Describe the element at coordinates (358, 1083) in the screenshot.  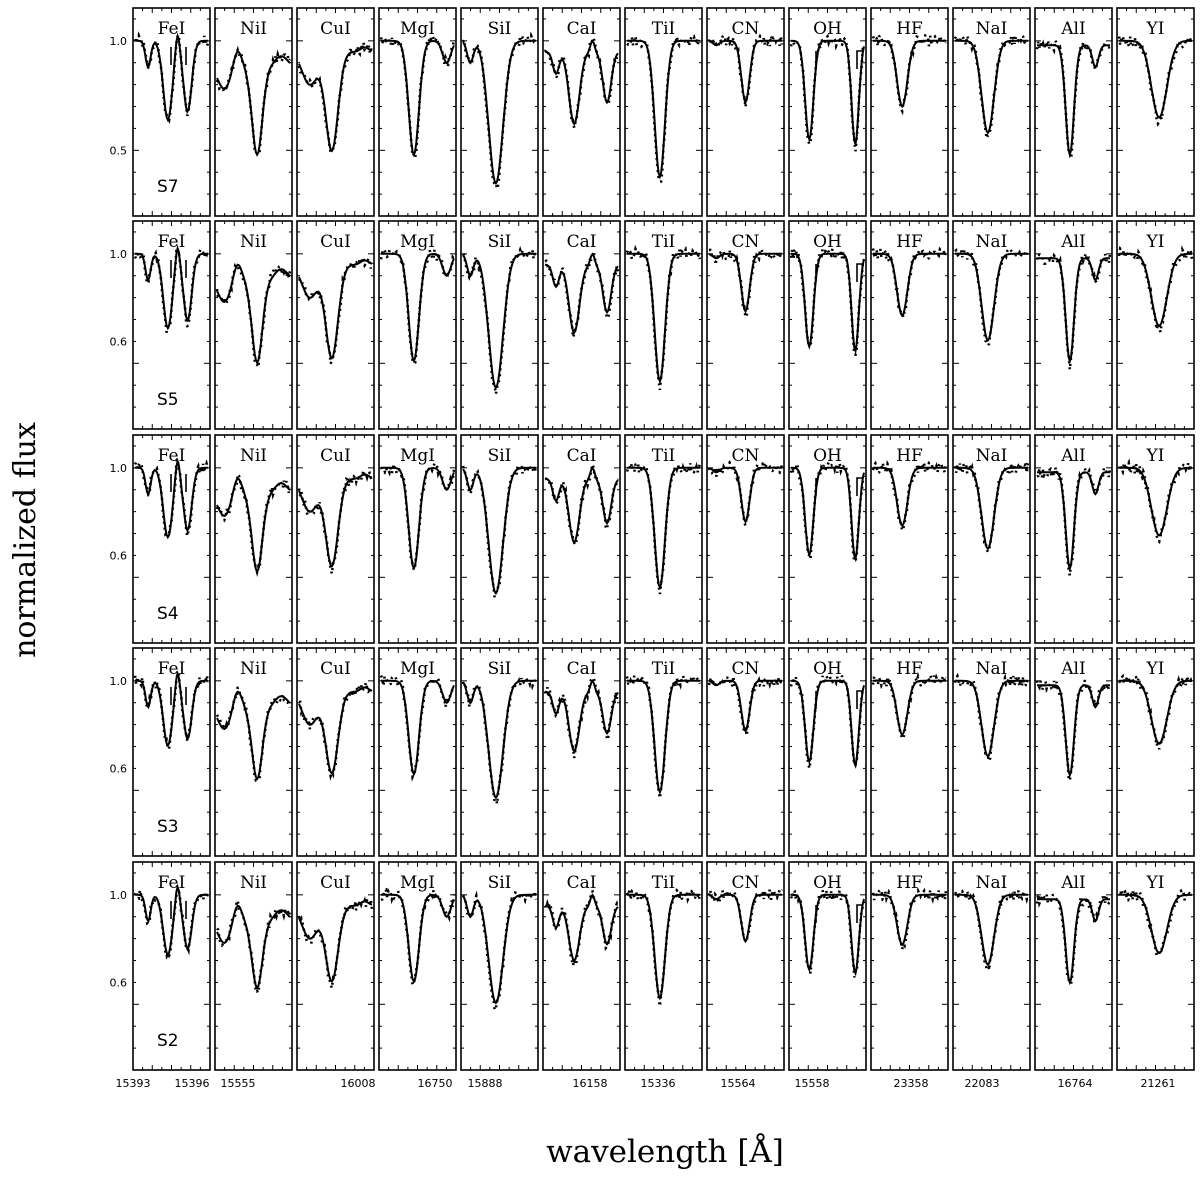
I see `x-tick-label: 16008` at that location.